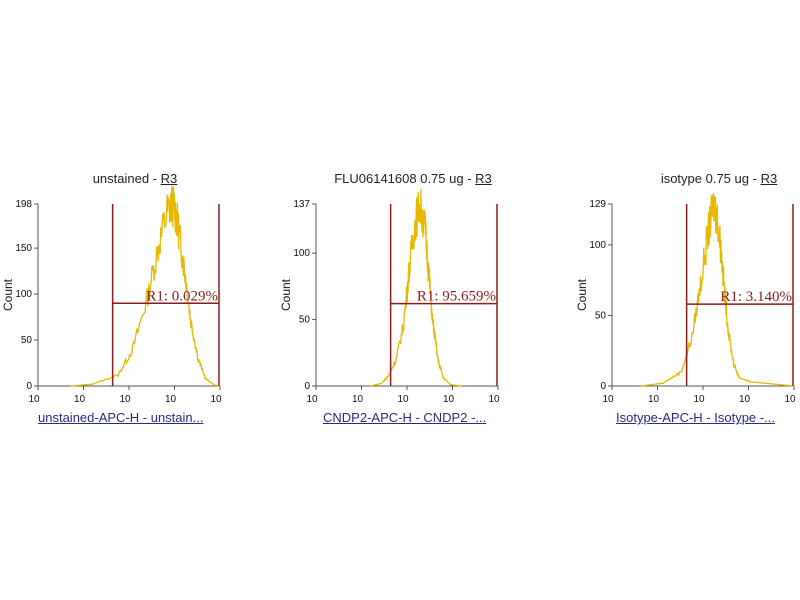 The height and width of the screenshot is (600, 800). I want to click on region-link-1: R3, so click(169, 178).